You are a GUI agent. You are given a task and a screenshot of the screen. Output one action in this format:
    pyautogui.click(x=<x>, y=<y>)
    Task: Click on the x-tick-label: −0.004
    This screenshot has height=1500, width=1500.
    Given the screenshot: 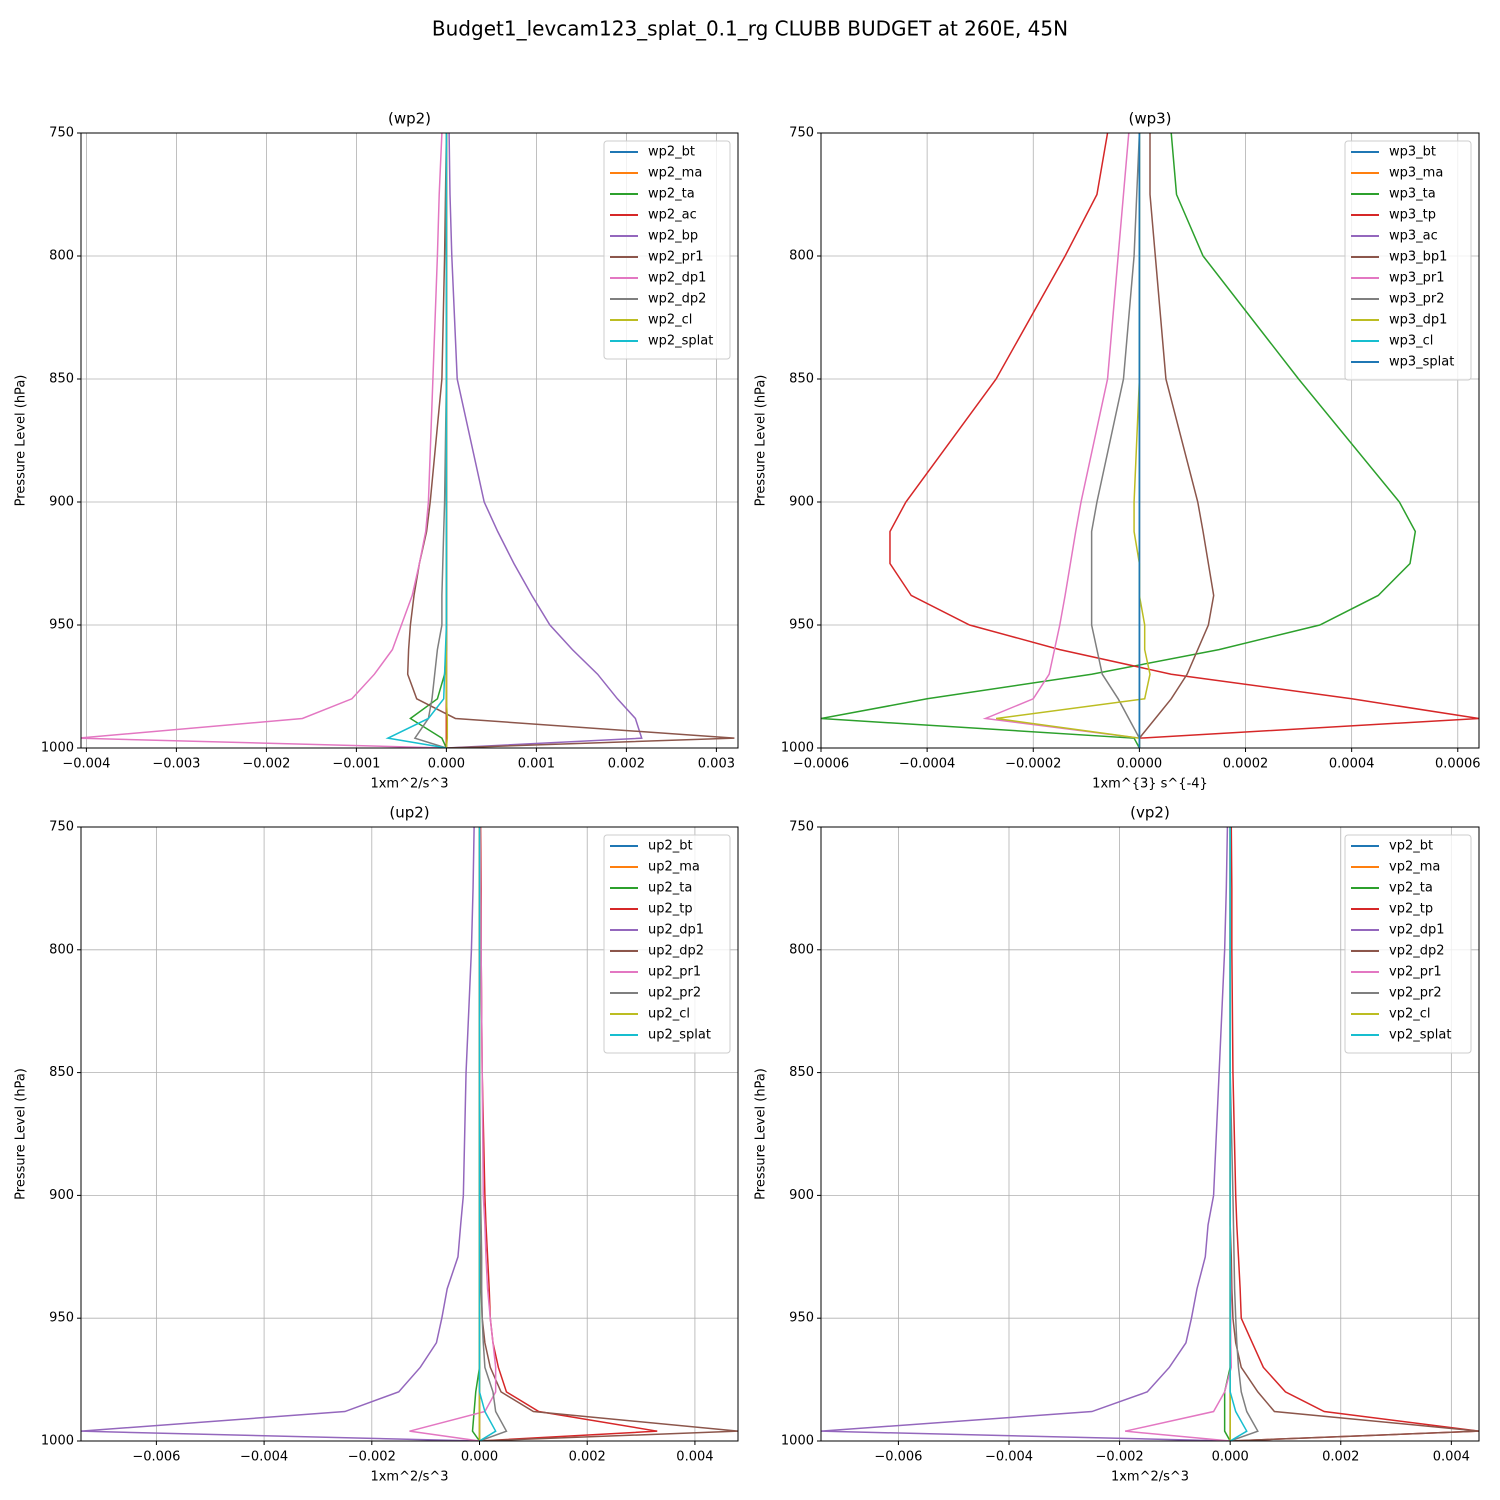 What is the action you would take?
    pyautogui.click(x=264, y=1457)
    